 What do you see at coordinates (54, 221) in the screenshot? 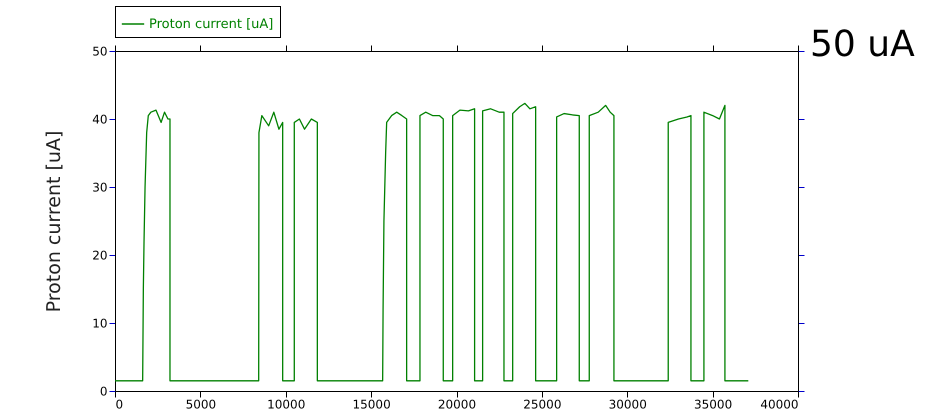
I see `y-axis-title: Proton current [uA]` at bounding box center [54, 221].